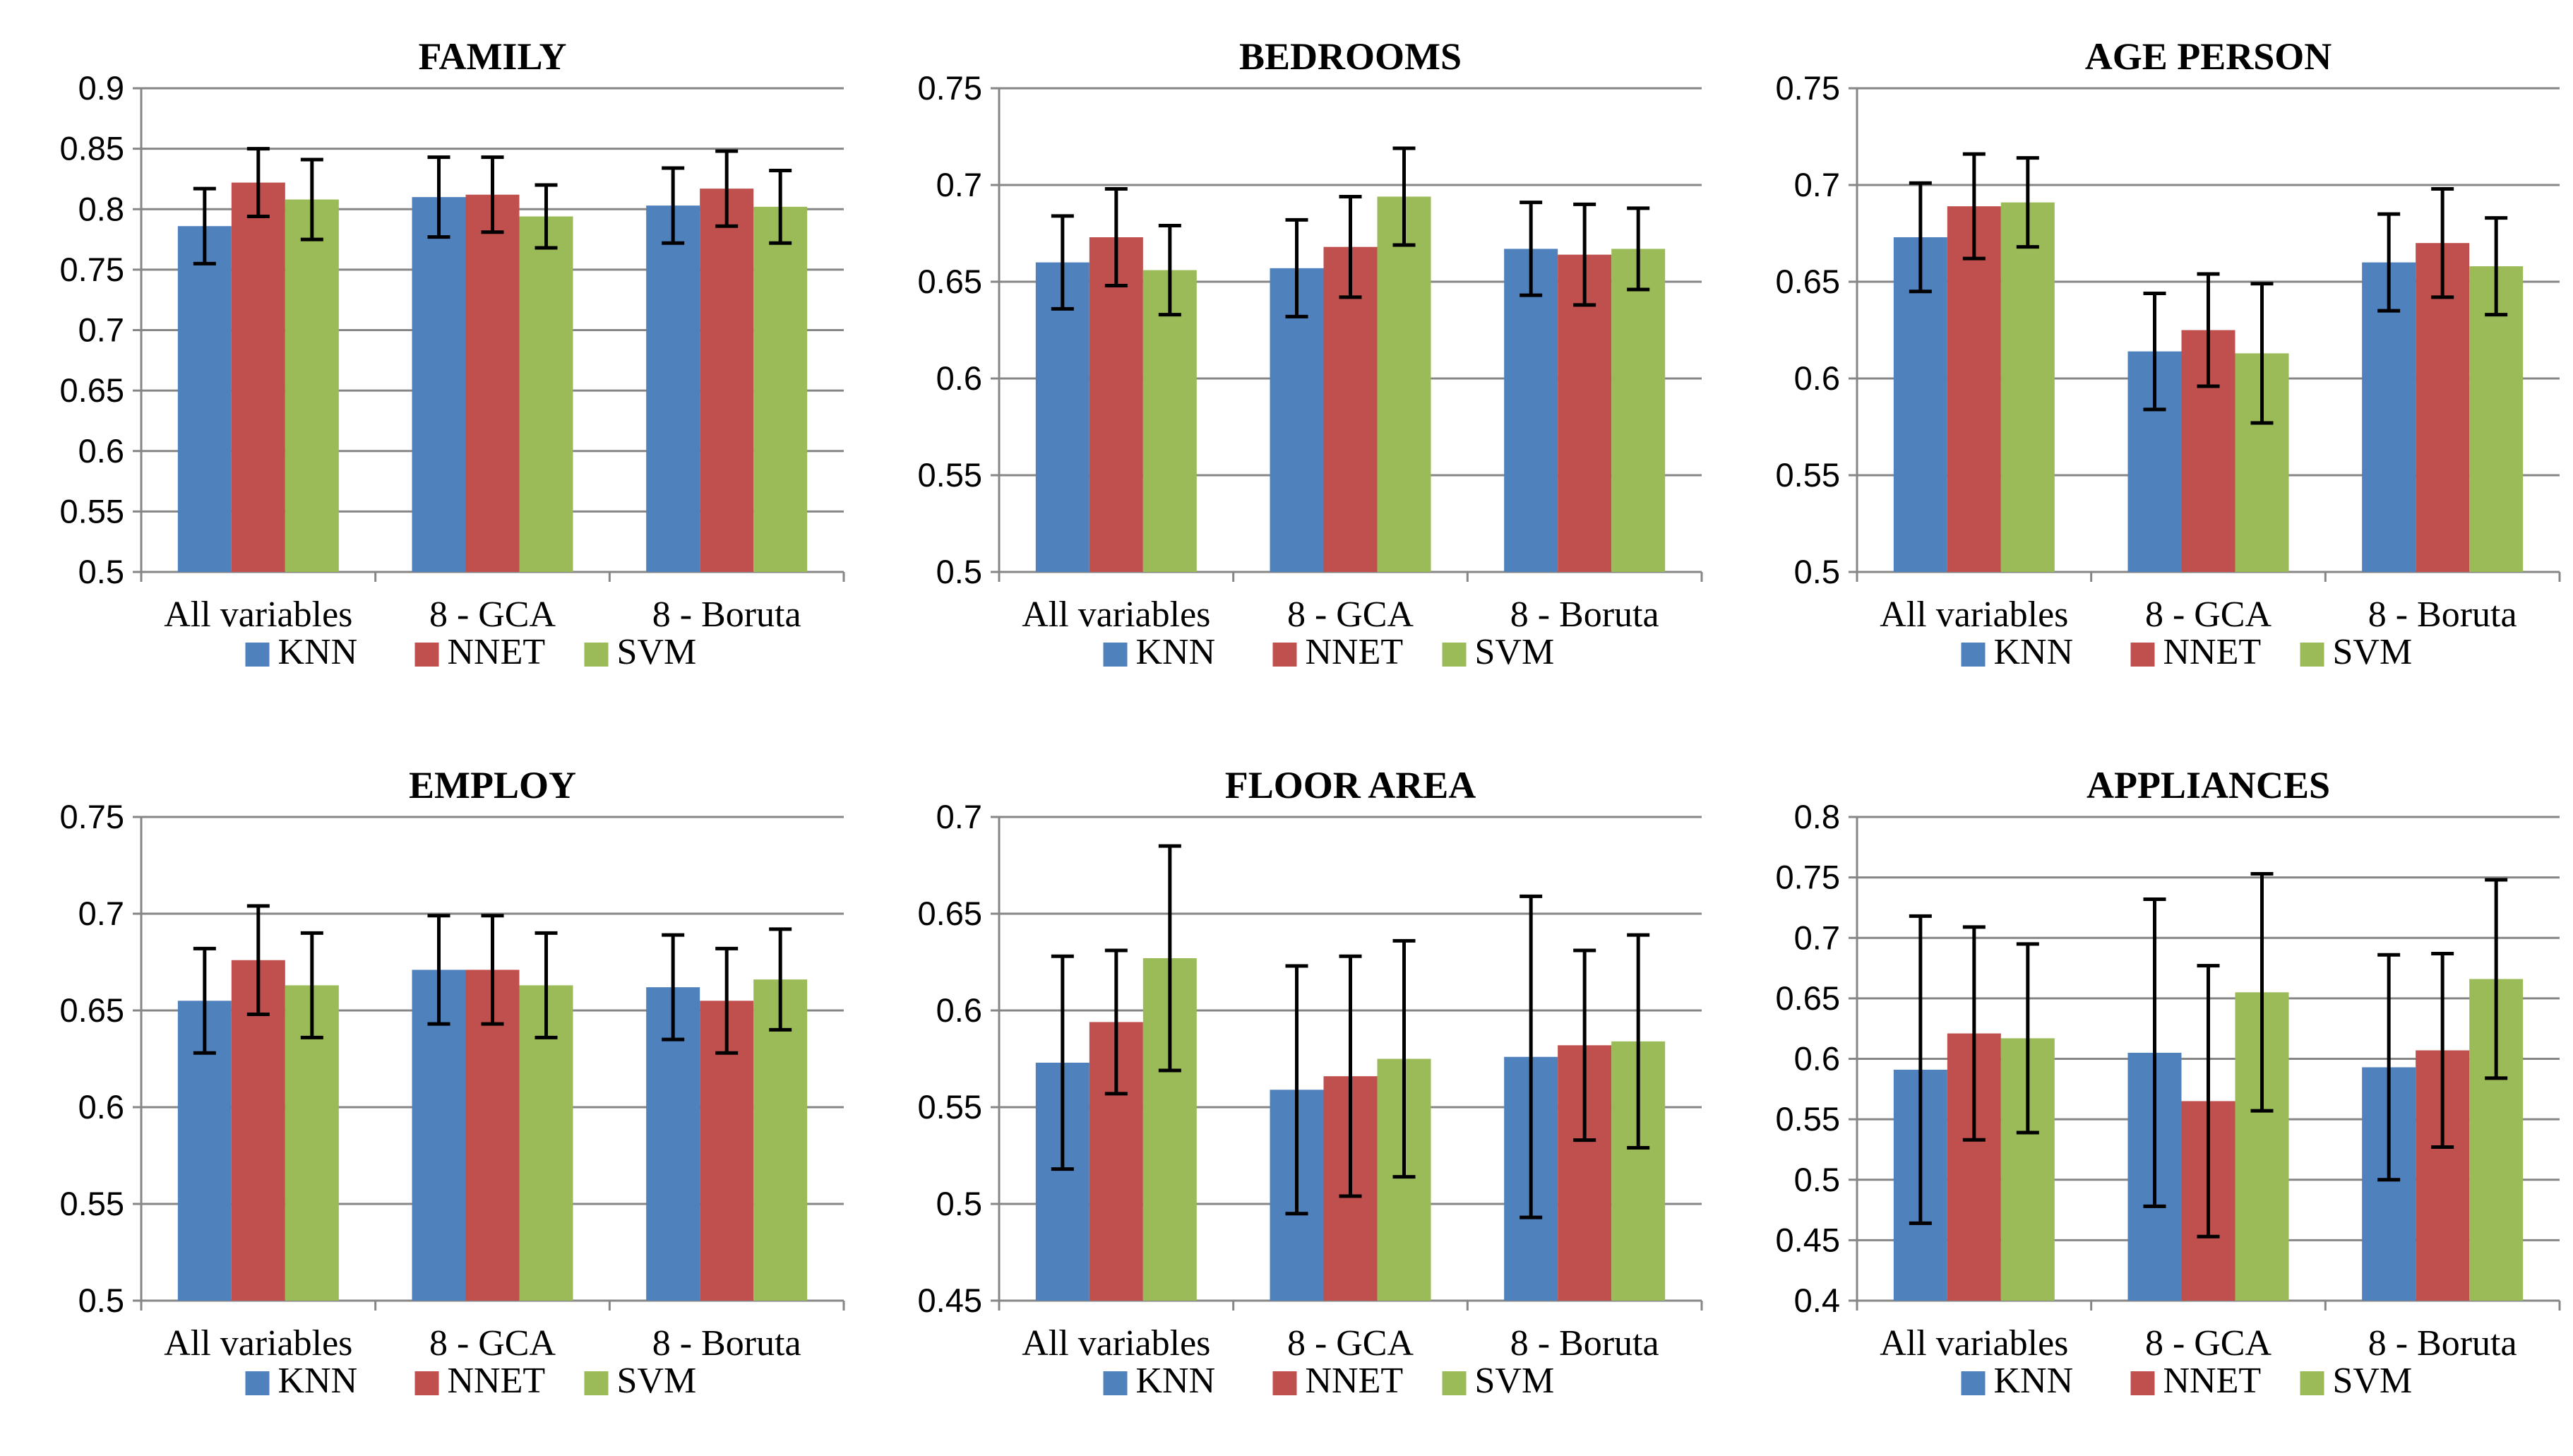 The width and height of the screenshot is (2573, 1456). I want to click on chart-title: APPLIANCES, so click(2208, 785).